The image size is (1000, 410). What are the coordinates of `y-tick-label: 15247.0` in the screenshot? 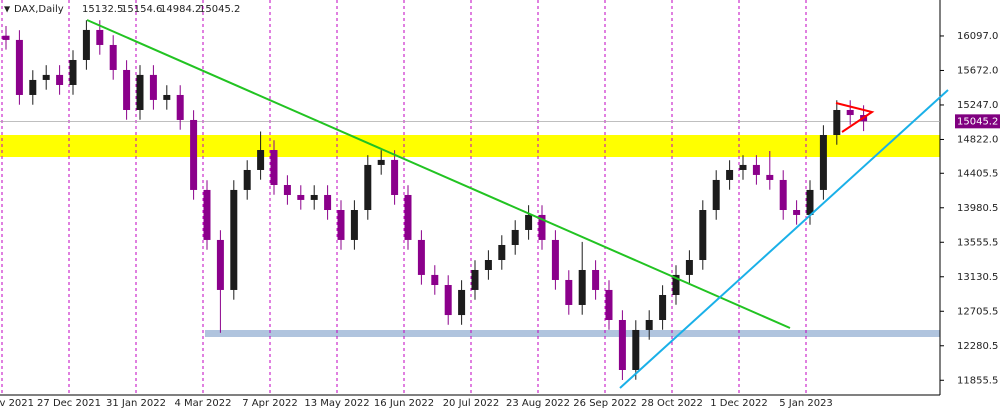 It's located at (977, 105).